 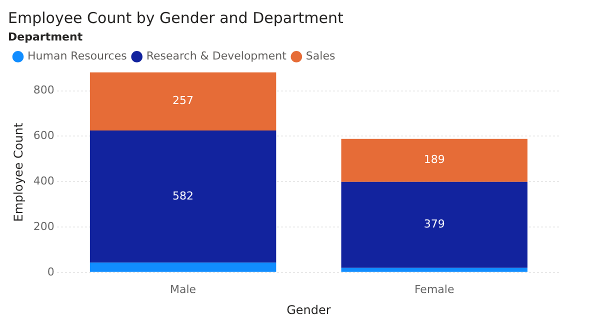 What do you see at coordinates (43, 226) in the screenshot?
I see `y-tick-label: 200` at bounding box center [43, 226].